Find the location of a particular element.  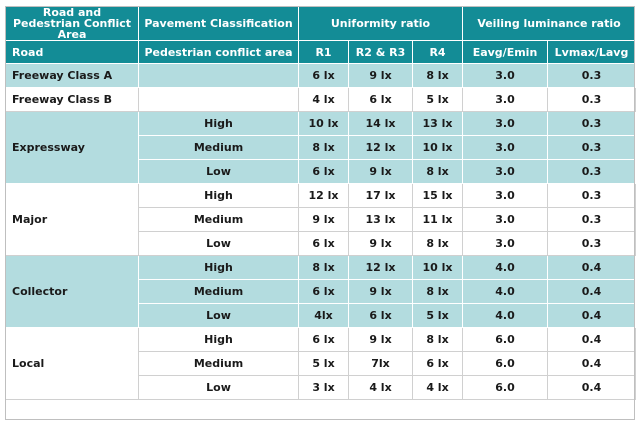

r4-cell: 13 lx is located at coordinates (437, 123).